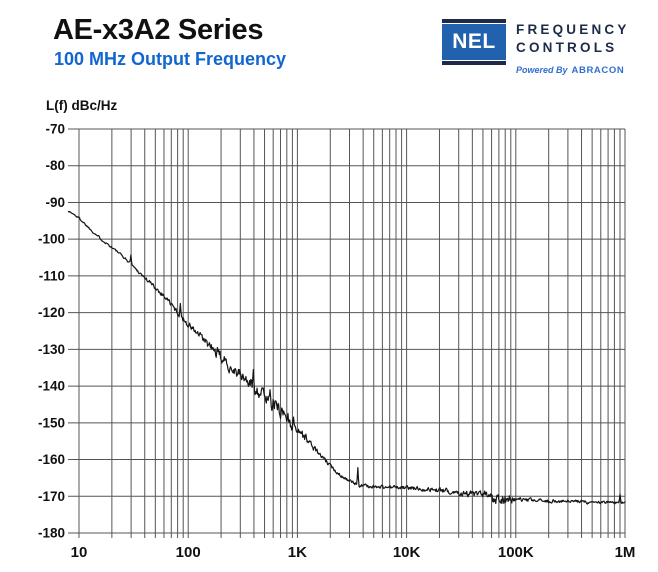 The width and height of the screenshot is (658, 572). I want to click on y-tick-label: -80, so click(55, 165).